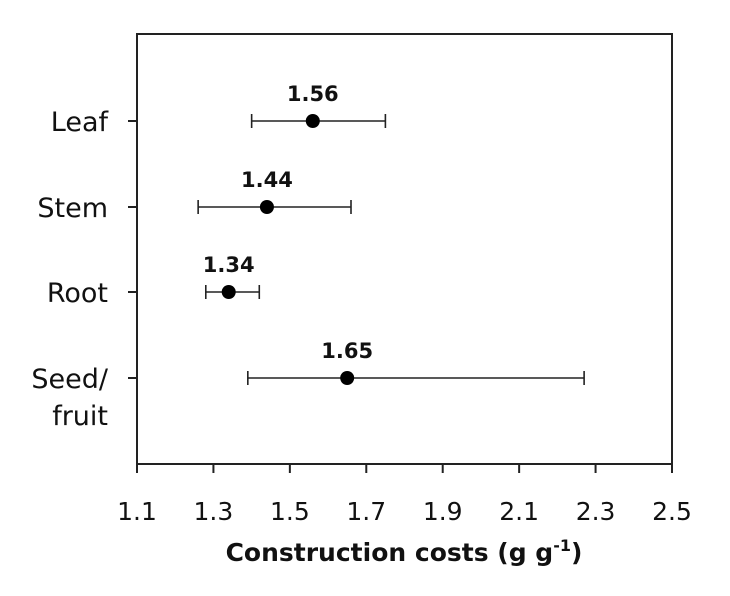  What do you see at coordinates (80, 122) in the screenshot?
I see `y-category-label: Leaf` at bounding box center [80, 122].